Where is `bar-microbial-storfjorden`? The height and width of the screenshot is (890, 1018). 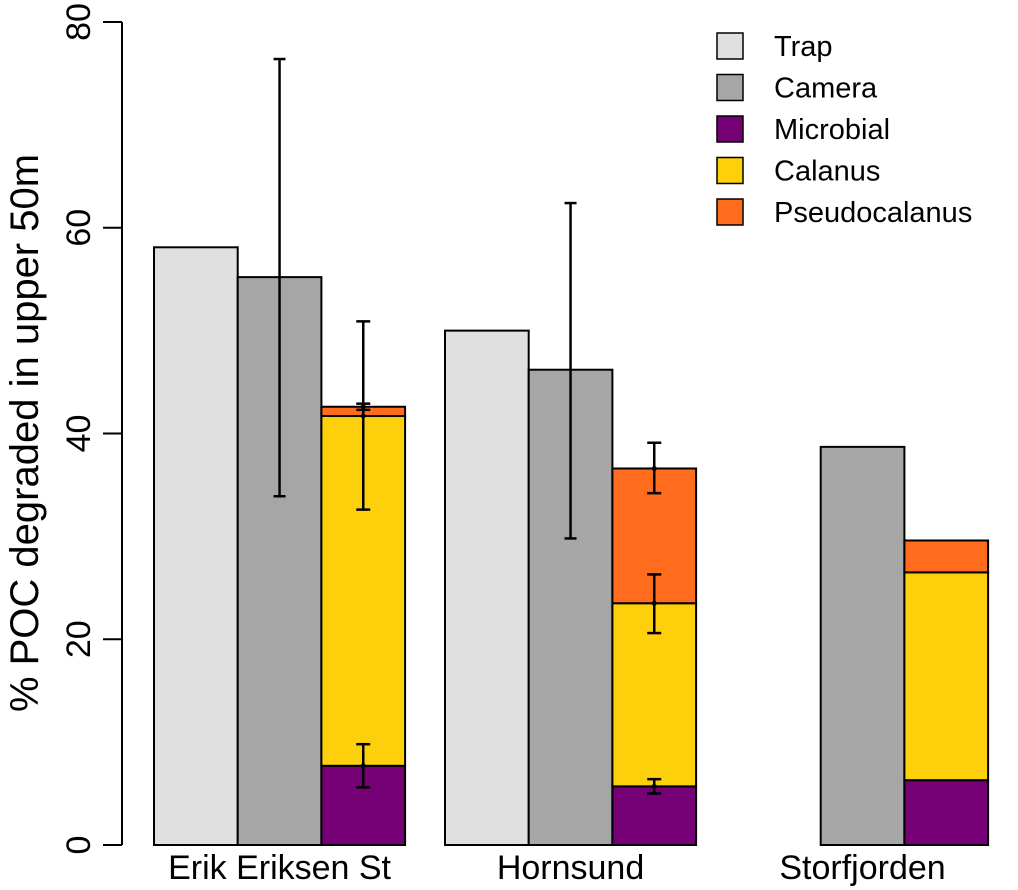 bar-microbial-storfjorden is located at coordinates (946, 812).